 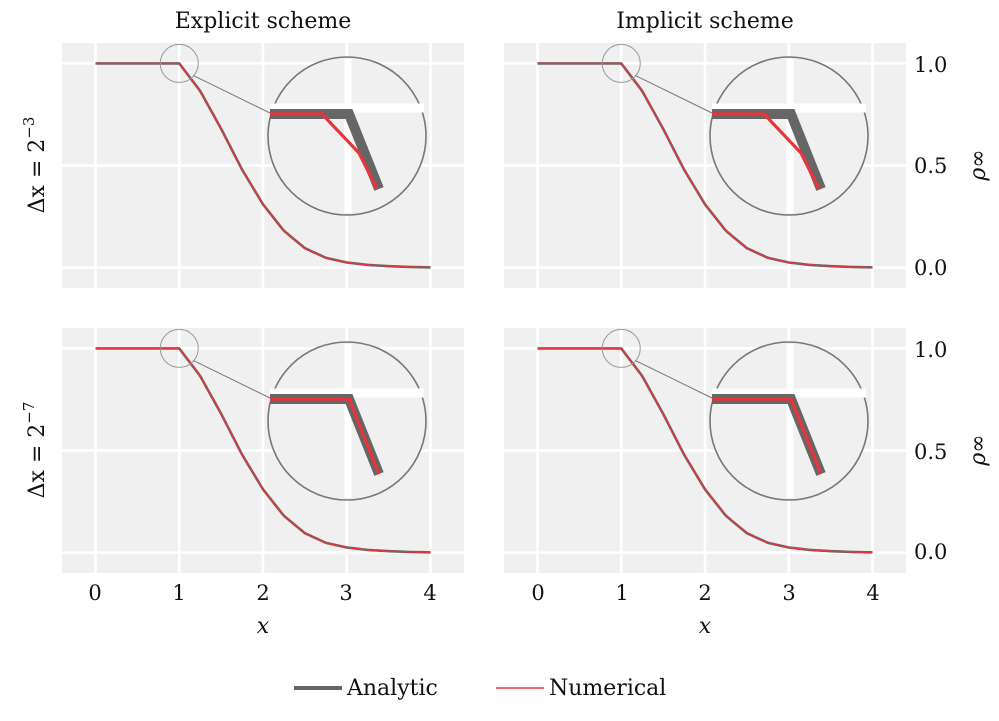 I want to click on panel-implicit-coarse, so click(x=705, y=165).